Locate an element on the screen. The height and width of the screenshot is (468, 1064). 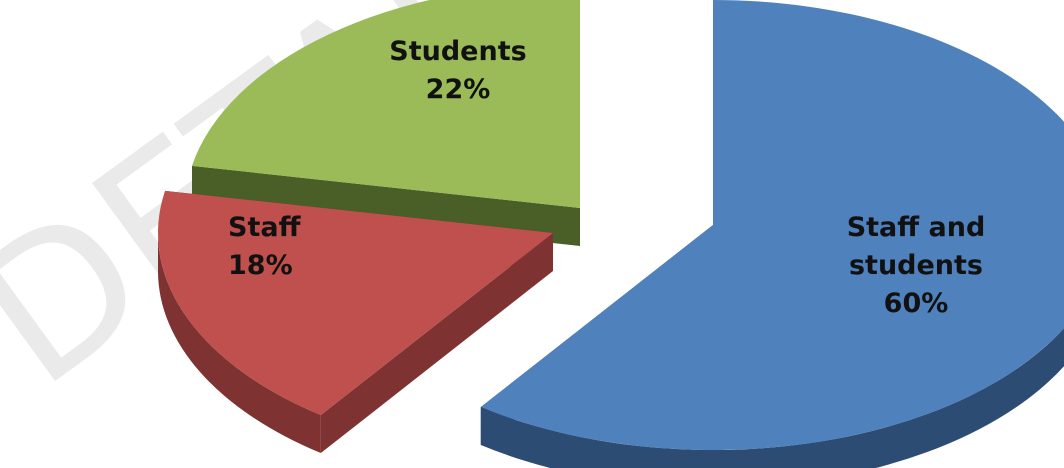
slice-wall is located at coordinates (436, 343).